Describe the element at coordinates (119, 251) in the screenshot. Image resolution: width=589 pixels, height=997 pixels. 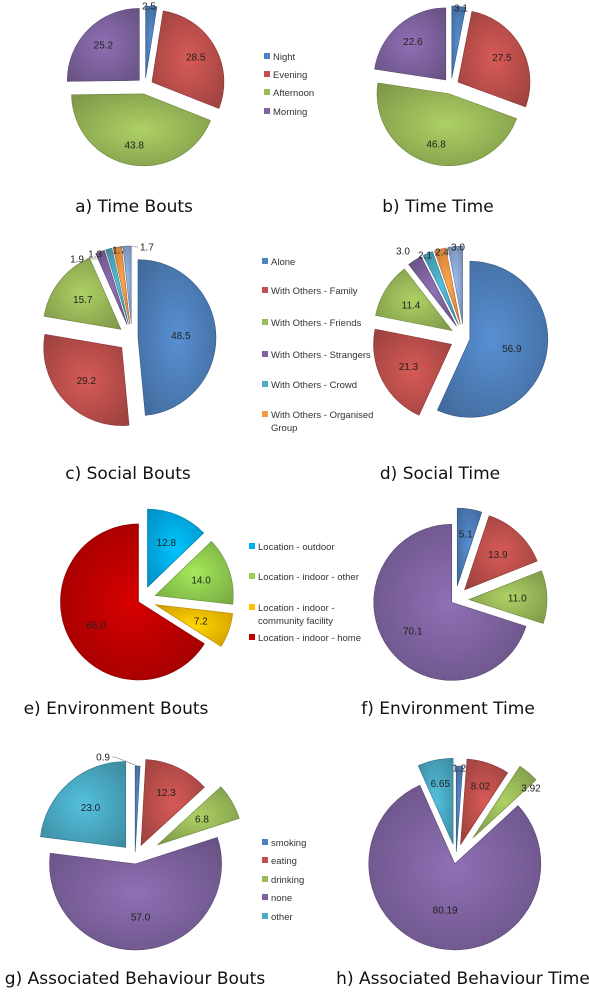
I see `data-label: 1.7` at that location.